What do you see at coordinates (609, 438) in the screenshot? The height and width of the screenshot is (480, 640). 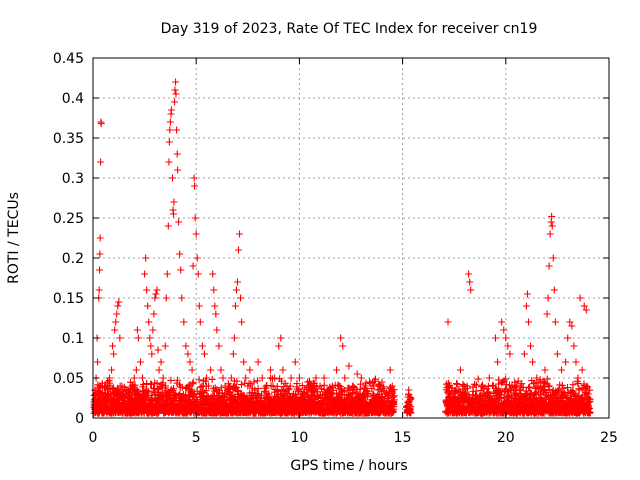 I see `x-tick-label: 25` at bounding box center [609, 438].